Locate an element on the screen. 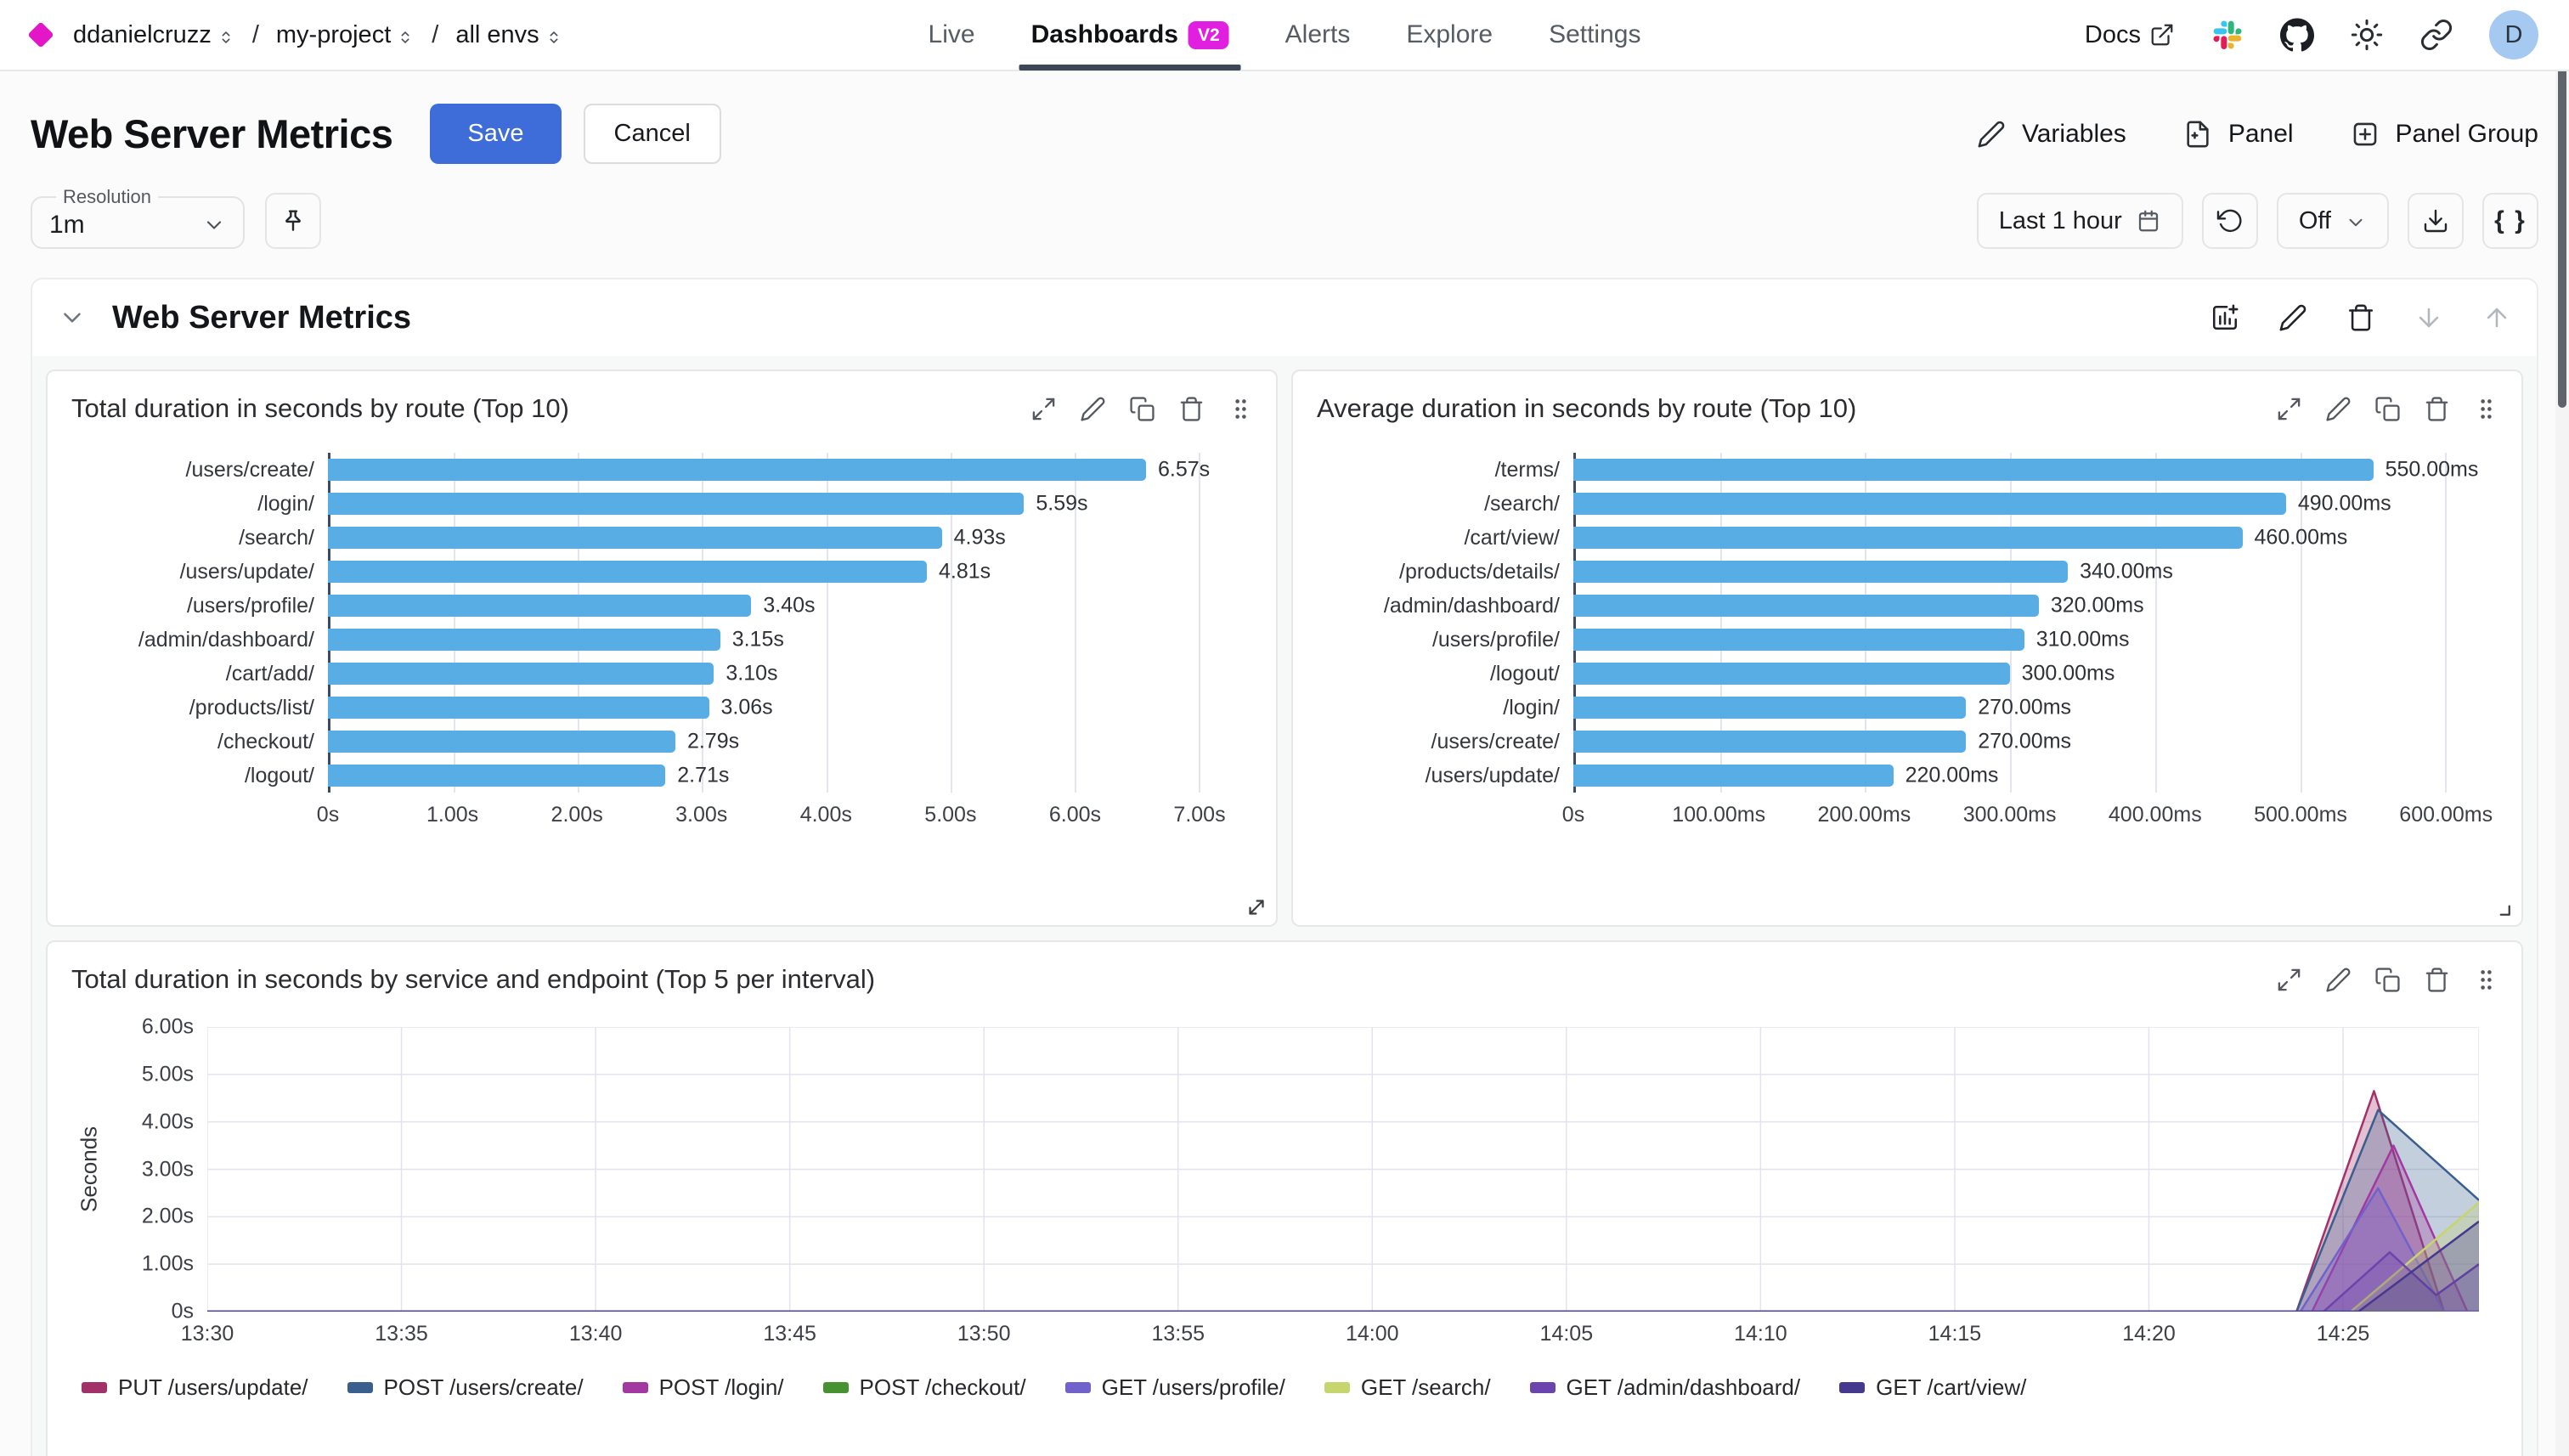 The width and height of the screenshot is (2569, 1456). download-button is located at coordinates (2436, 221).